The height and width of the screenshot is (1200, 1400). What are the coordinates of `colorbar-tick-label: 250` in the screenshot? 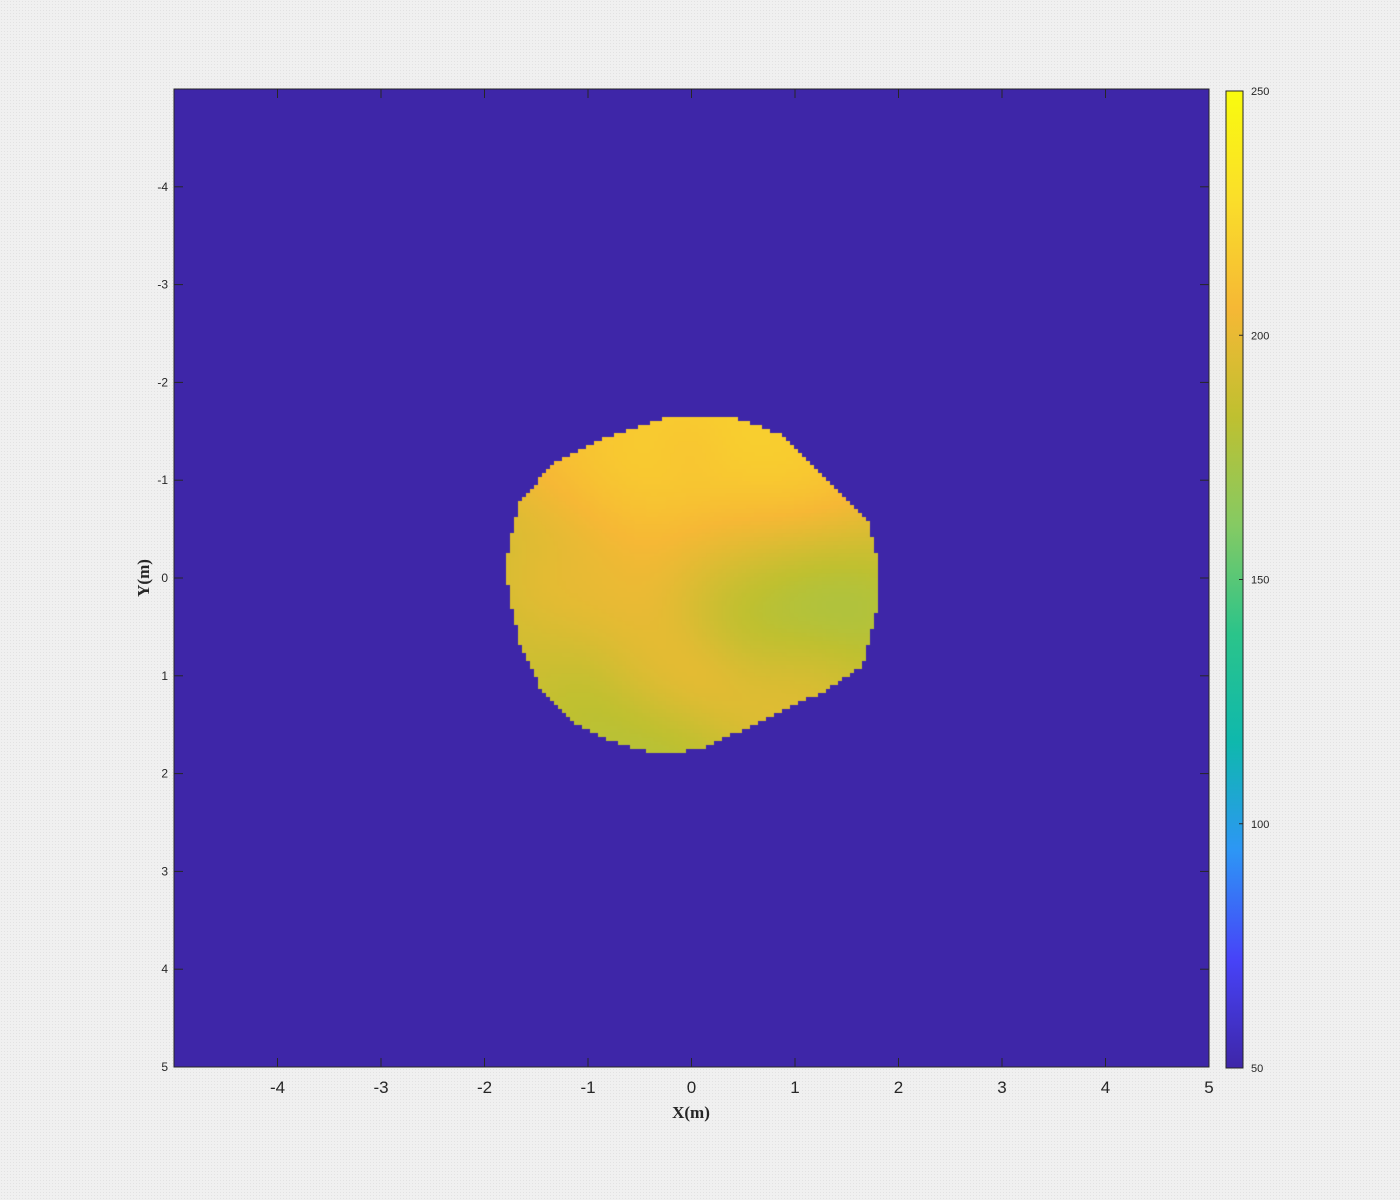 It's located at (1260, 92).